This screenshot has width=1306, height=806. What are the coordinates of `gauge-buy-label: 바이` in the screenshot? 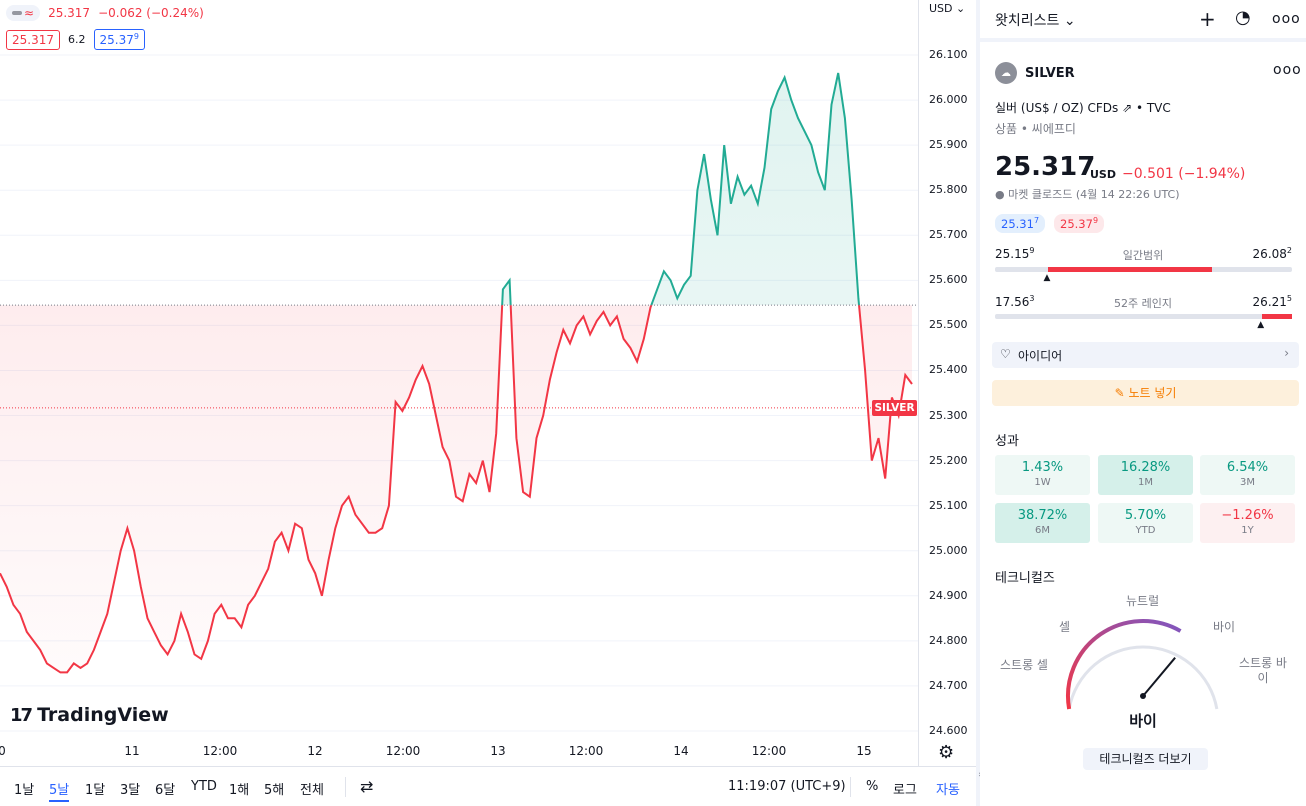 It's located at (1224, 627).